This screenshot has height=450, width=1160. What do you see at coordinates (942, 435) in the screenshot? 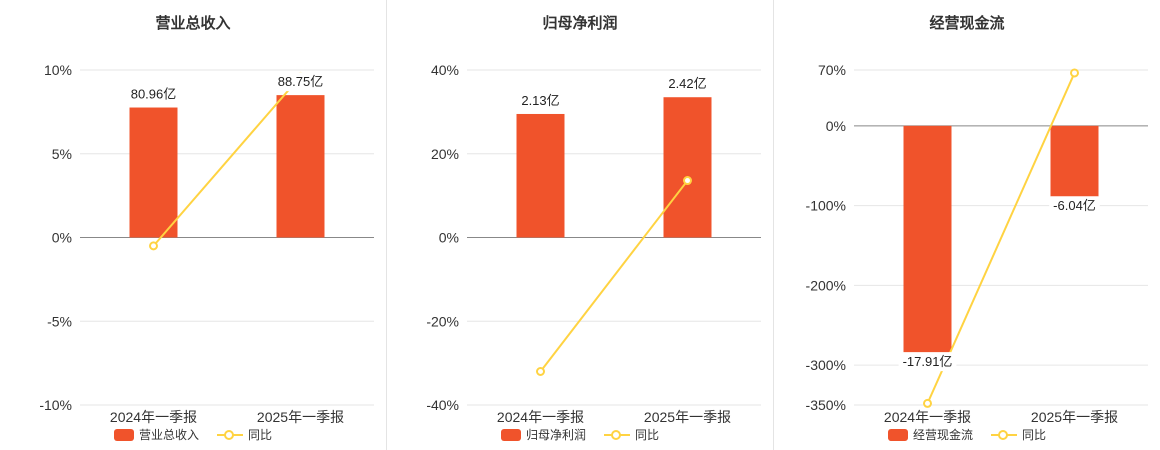
I see `bar-series-label: 经营现金流` at bounding box center [942, 435].